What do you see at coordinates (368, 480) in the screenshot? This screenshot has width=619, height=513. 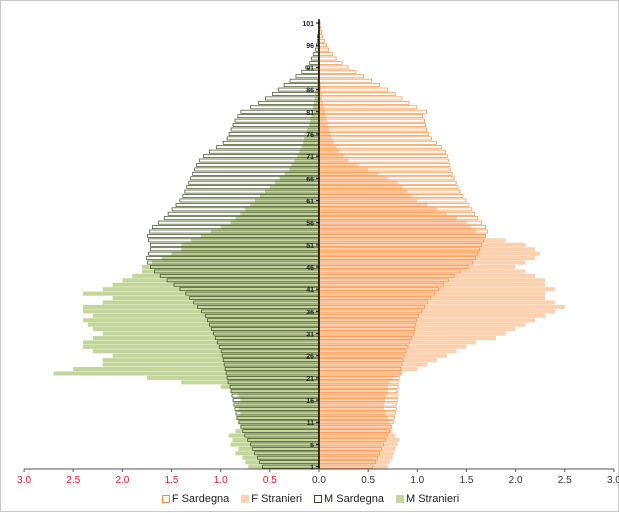 I see `x-tick-label: 0.5` at bounding box center [368, 480].